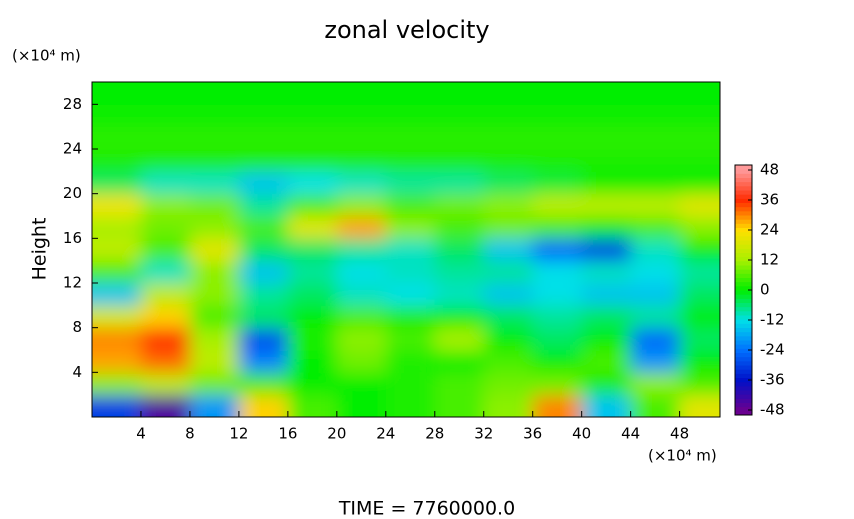 This screenshot has height=519, width=854. Describe the element at coordinates (385, 434) in the screenshot. I see `x-tick-label: 24` at that location.